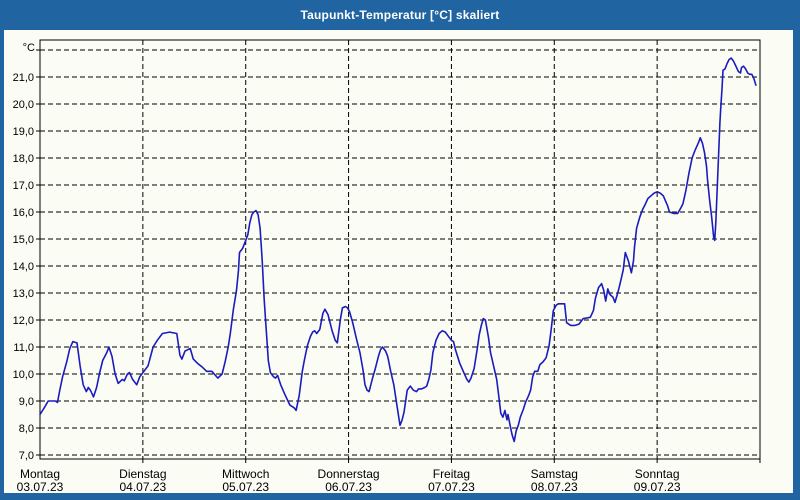  I want to click on window-border-bottom, so click(400, 496).